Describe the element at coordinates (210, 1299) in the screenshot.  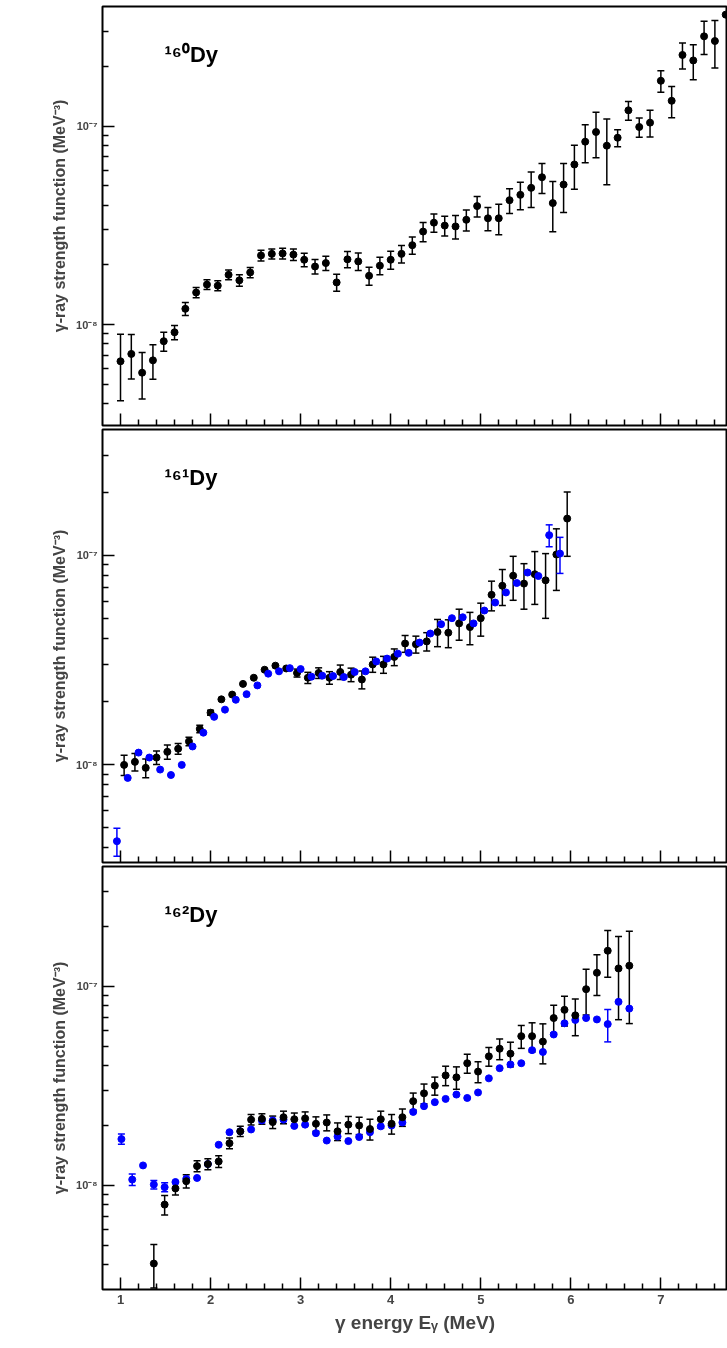
I see `x-tick-label: 2` at that location.